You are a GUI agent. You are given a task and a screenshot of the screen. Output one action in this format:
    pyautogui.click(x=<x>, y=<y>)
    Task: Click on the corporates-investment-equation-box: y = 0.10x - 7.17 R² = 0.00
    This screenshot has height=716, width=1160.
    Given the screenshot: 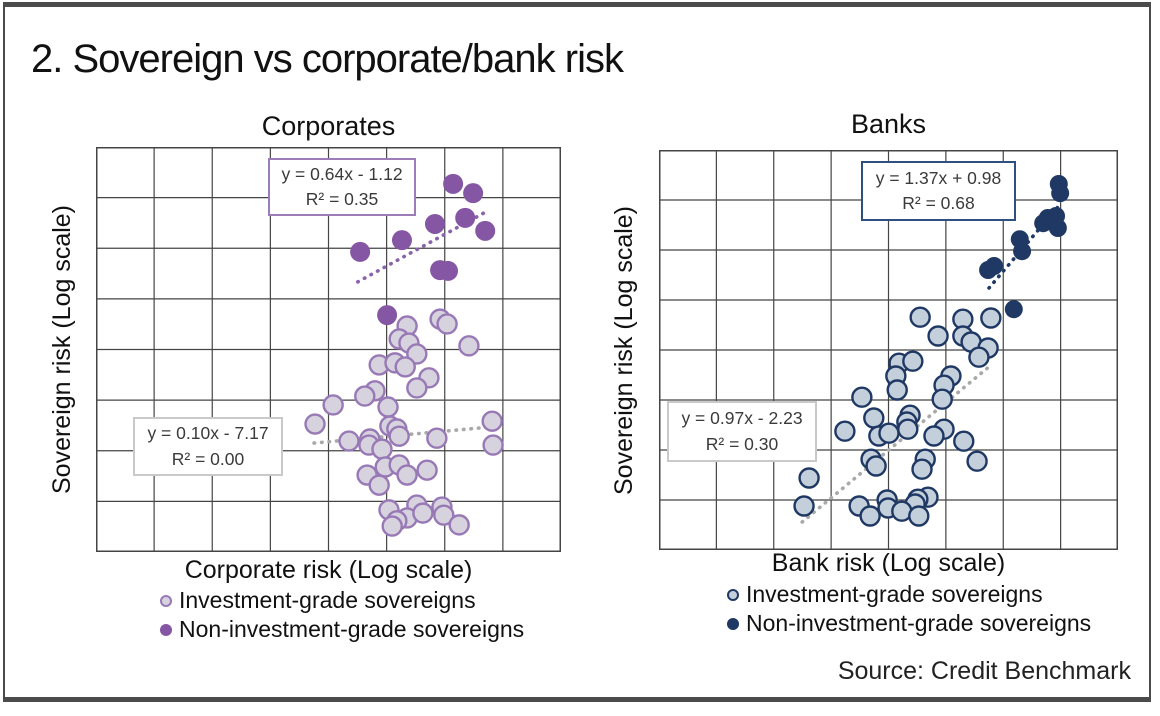 What is the action you would take?
    pyautogui.click(x=208, y=446)
    